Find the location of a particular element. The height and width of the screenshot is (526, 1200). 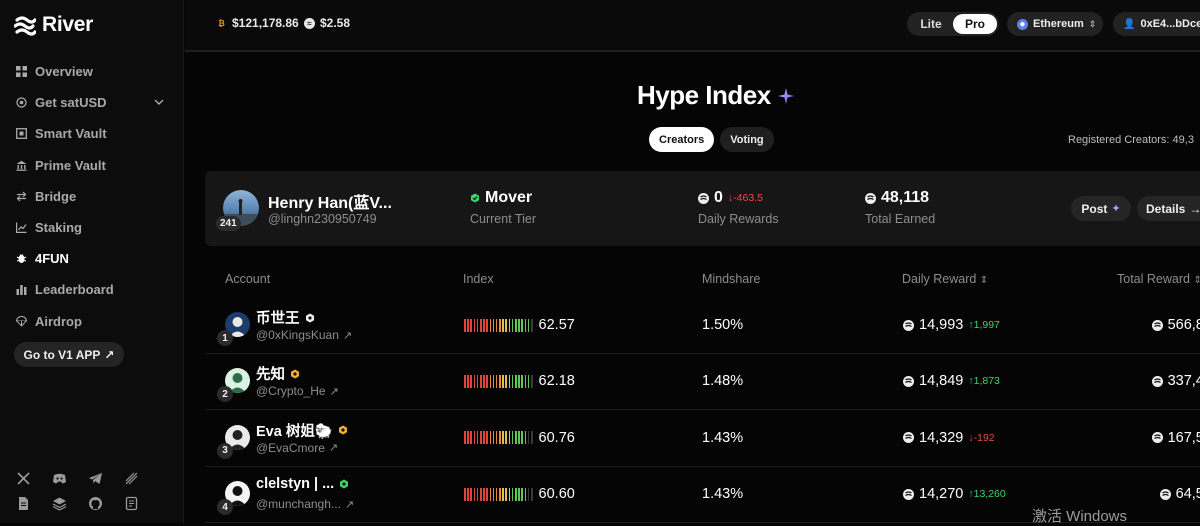

sidebar-item-staking: Staking is located at coordinates (92, 227).